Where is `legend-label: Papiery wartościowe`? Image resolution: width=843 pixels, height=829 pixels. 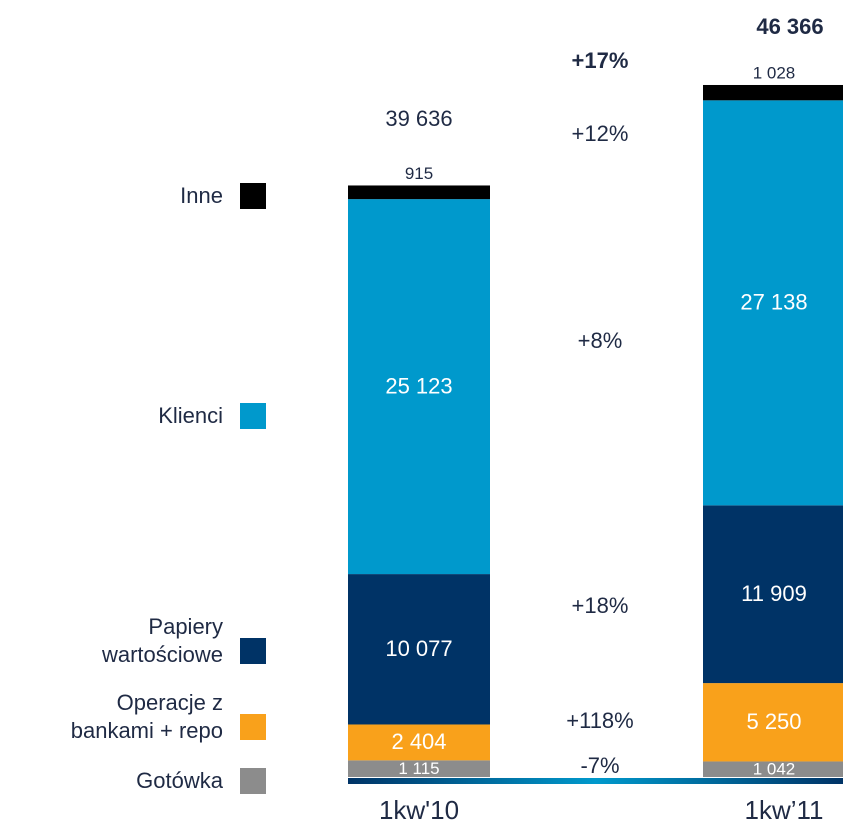
legend-label: Papiery wartościowe is located at coordinates (162, 640).